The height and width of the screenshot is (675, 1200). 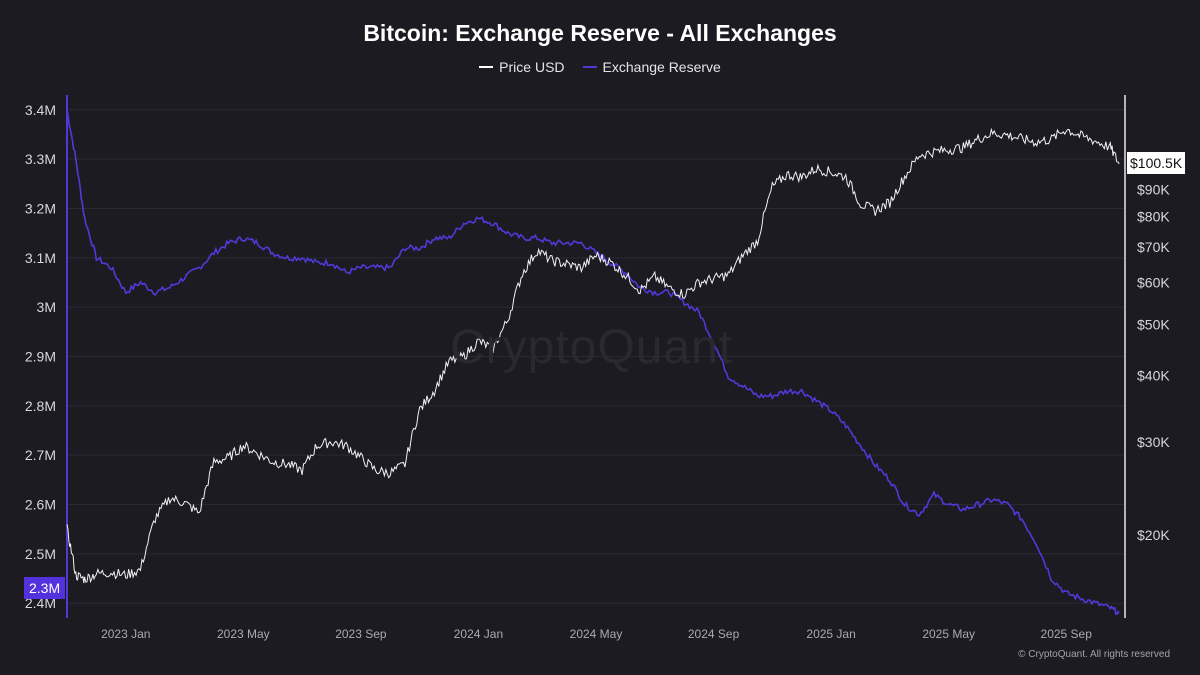 I want to click on legend-label-price: Price USD, so click(x=532, y=67).